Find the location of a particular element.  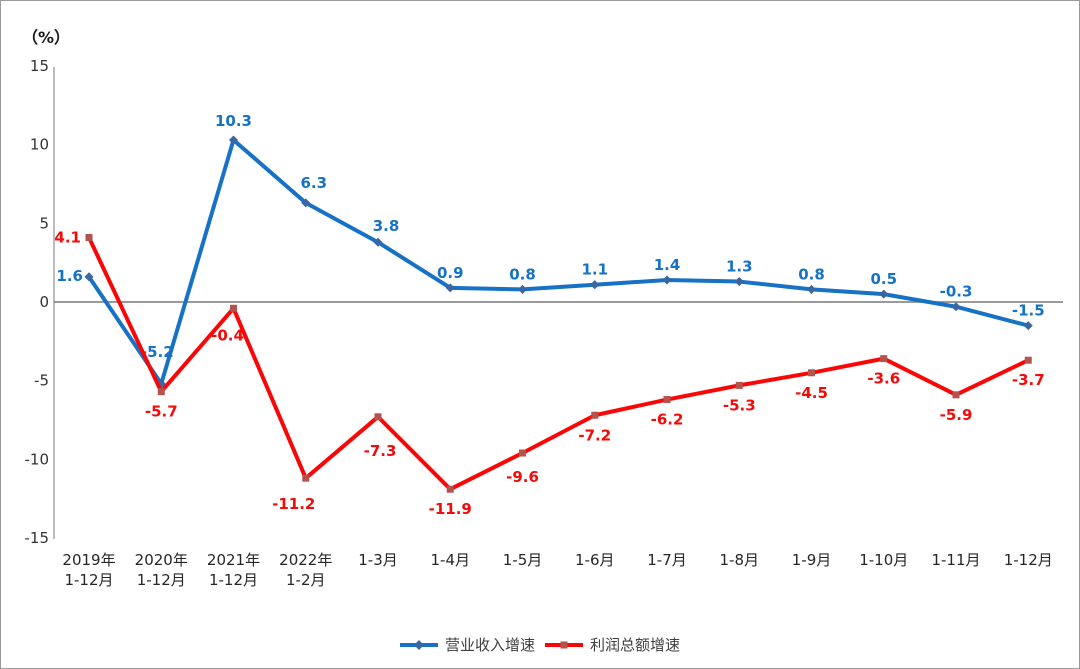

data-point-label: 3.8 is located at coordinates (386, 226).